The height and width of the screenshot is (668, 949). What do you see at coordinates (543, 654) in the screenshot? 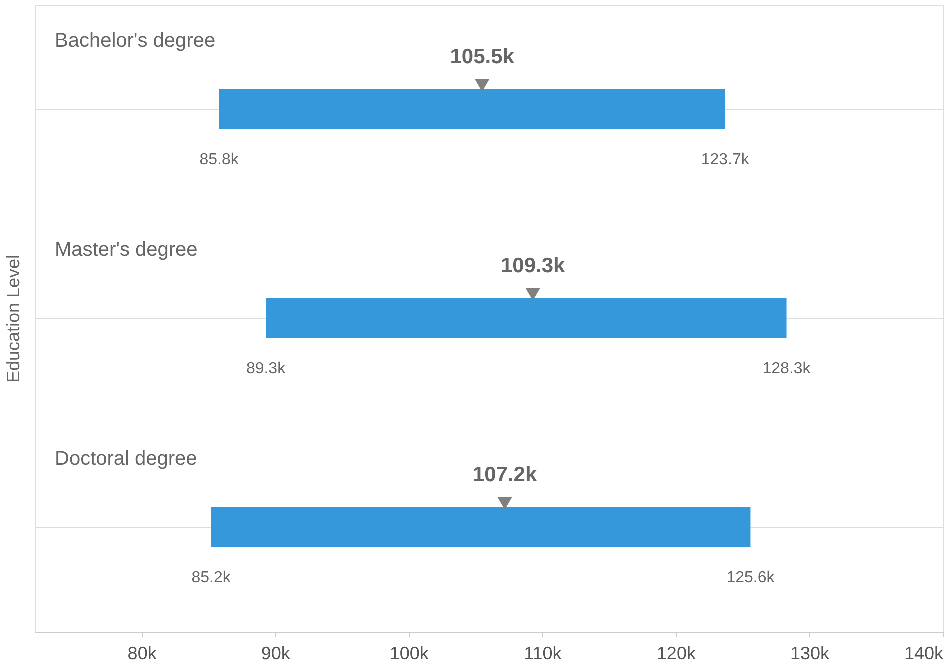
I see `x-tick-label: 110k` at bounding box center [543, 654].